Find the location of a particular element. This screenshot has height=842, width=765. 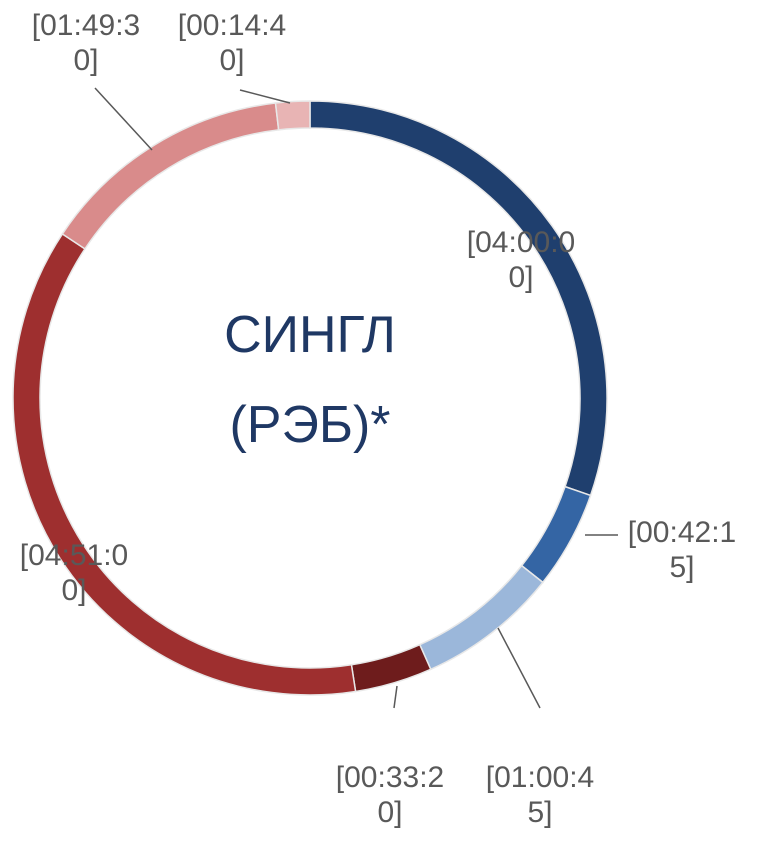

data-label: [00:33:20] is located at coordinates (390, 795).